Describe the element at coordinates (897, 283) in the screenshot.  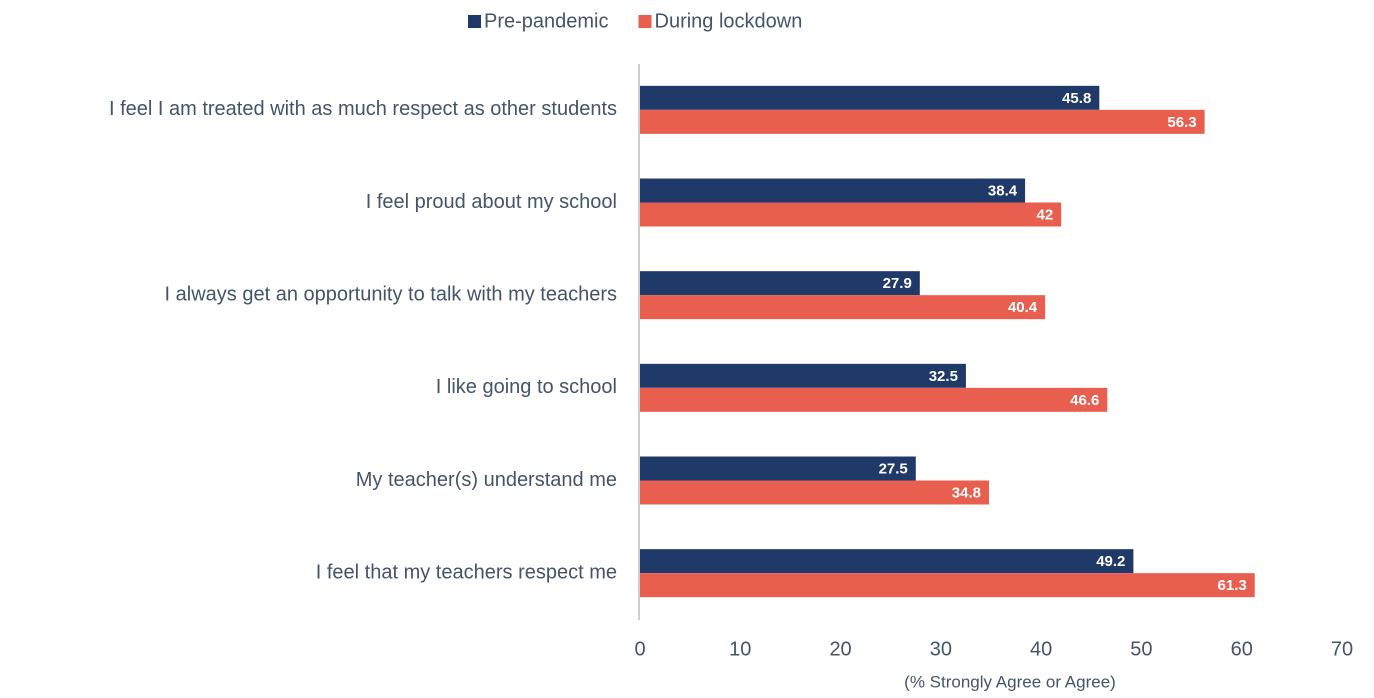
I see `value-label: 27.9` at that location.